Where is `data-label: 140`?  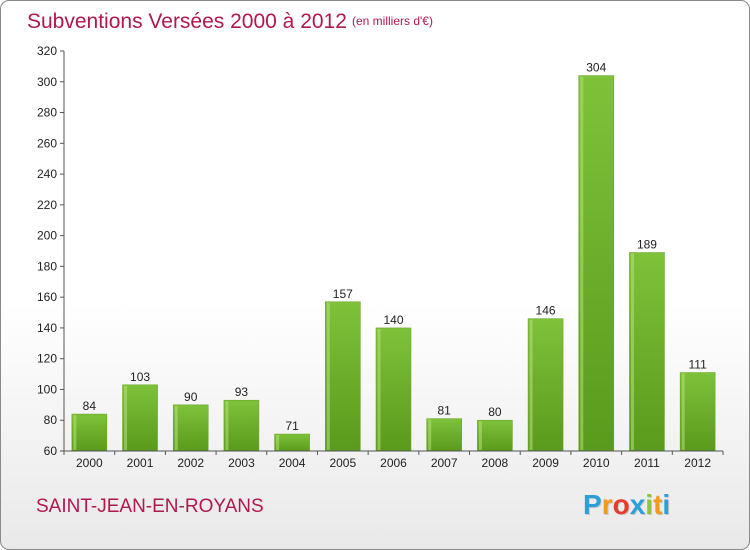
data-label: 140 is located at coordinates (393, 320).